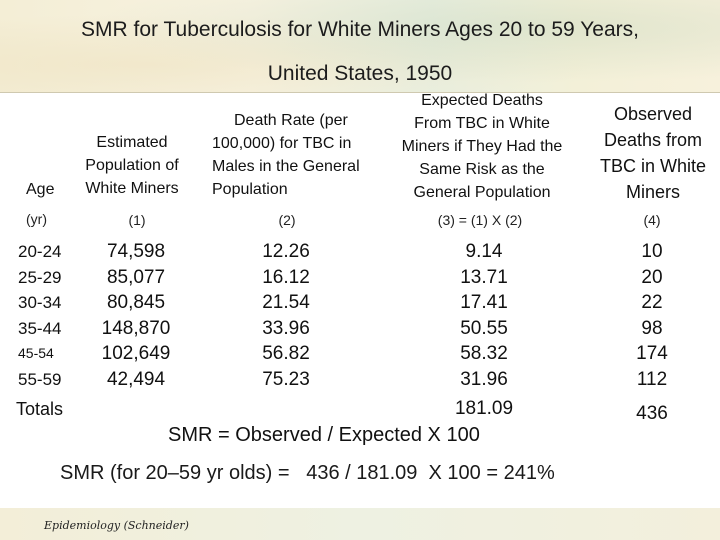  I want to click on header-population-line: Population of, so click(132, 165).